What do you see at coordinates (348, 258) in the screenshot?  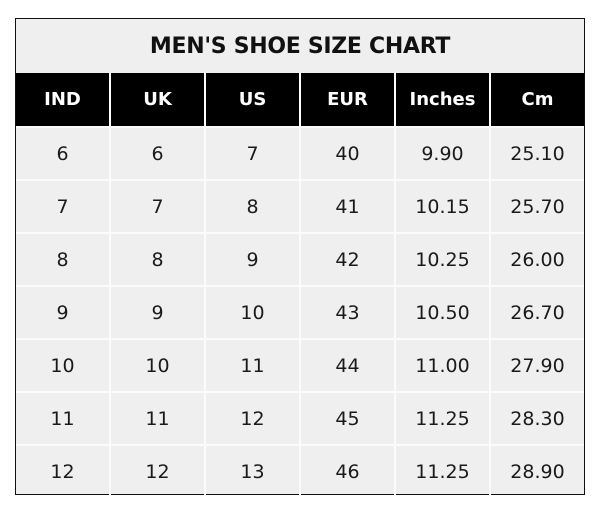 I see `cell-eur: 42` at bounding box center [348, 258].